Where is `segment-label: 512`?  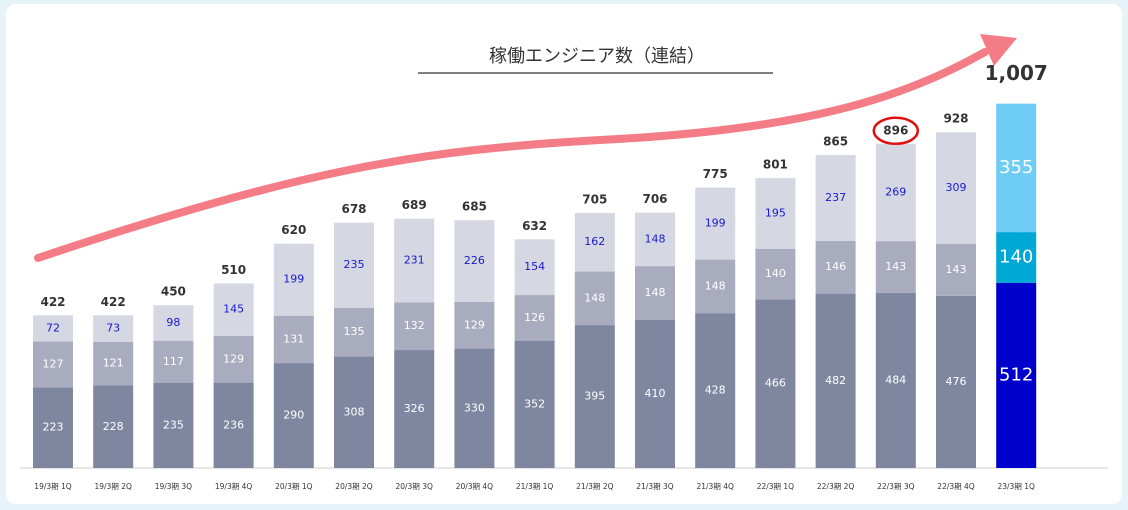
segment-label: 512 is located at coordinates (1016, 374).